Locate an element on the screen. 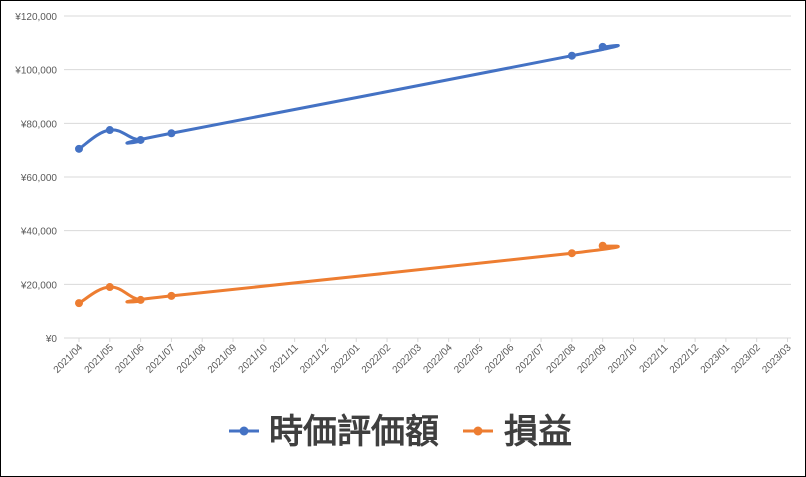 This screenshot has width=806, height=477. x-tick-label: 2022/09 is located at coordinates (592, 359).